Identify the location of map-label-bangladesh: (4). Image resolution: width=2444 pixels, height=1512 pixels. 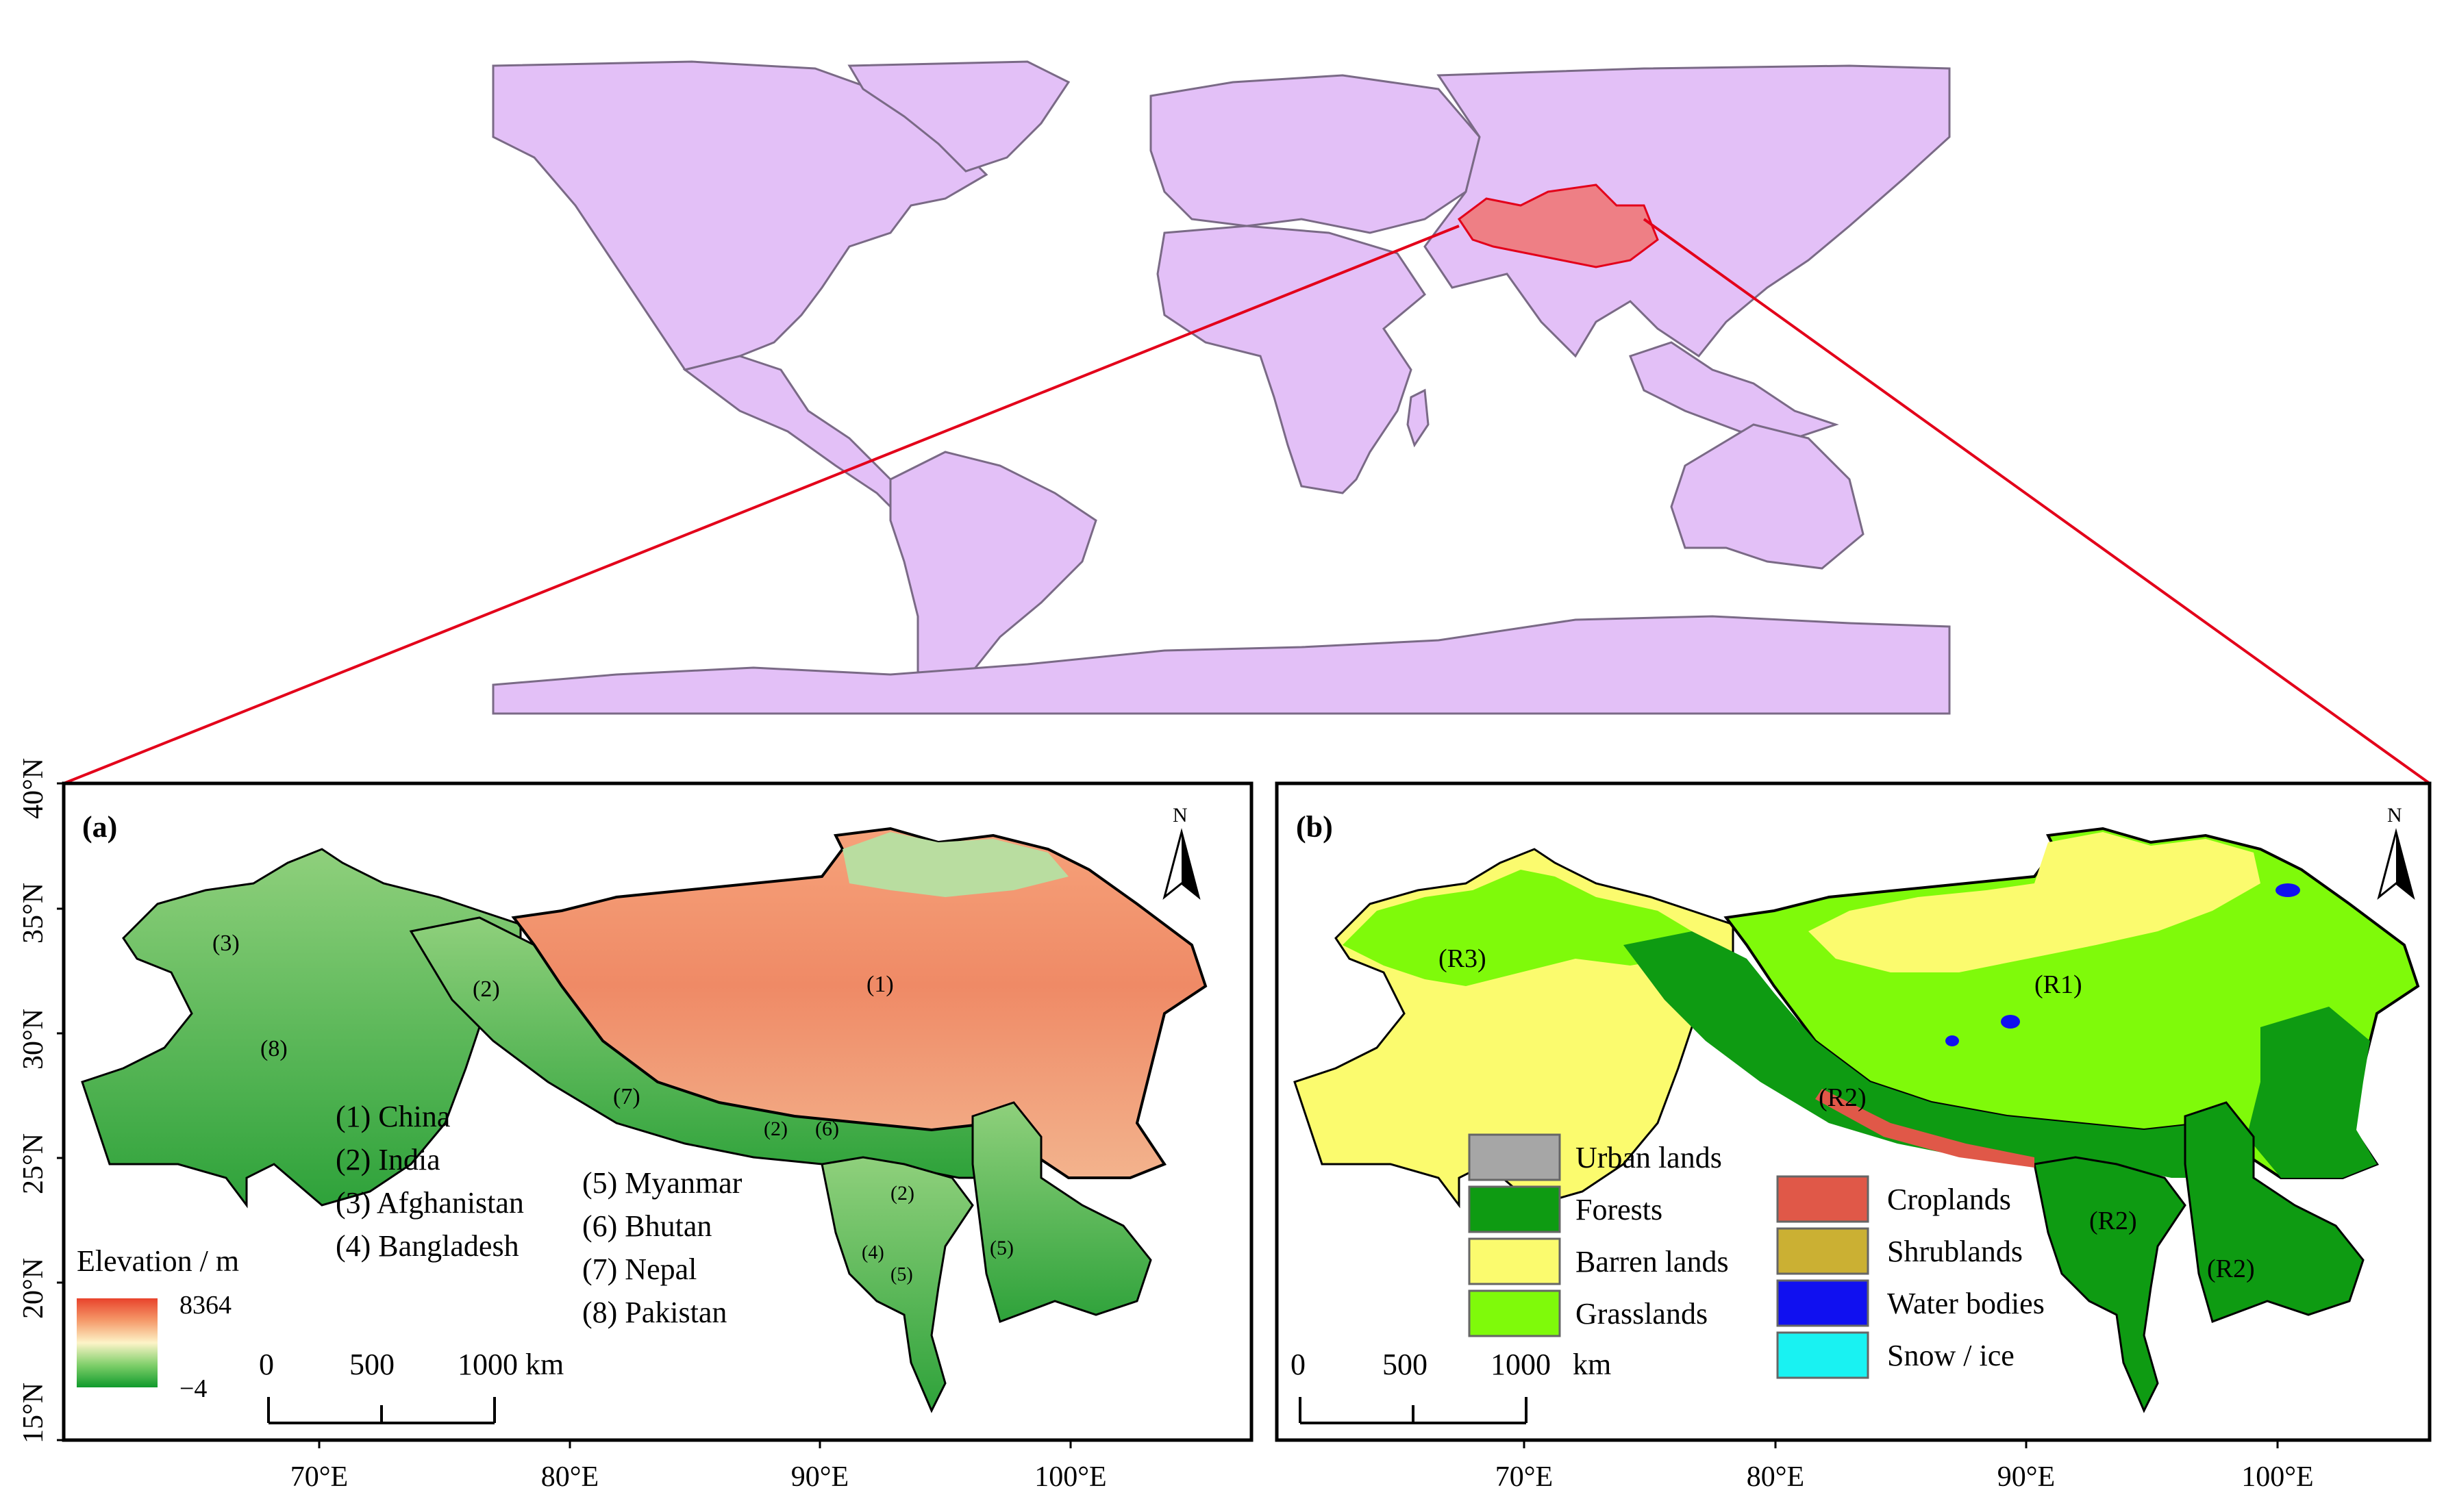
(873, 1252).